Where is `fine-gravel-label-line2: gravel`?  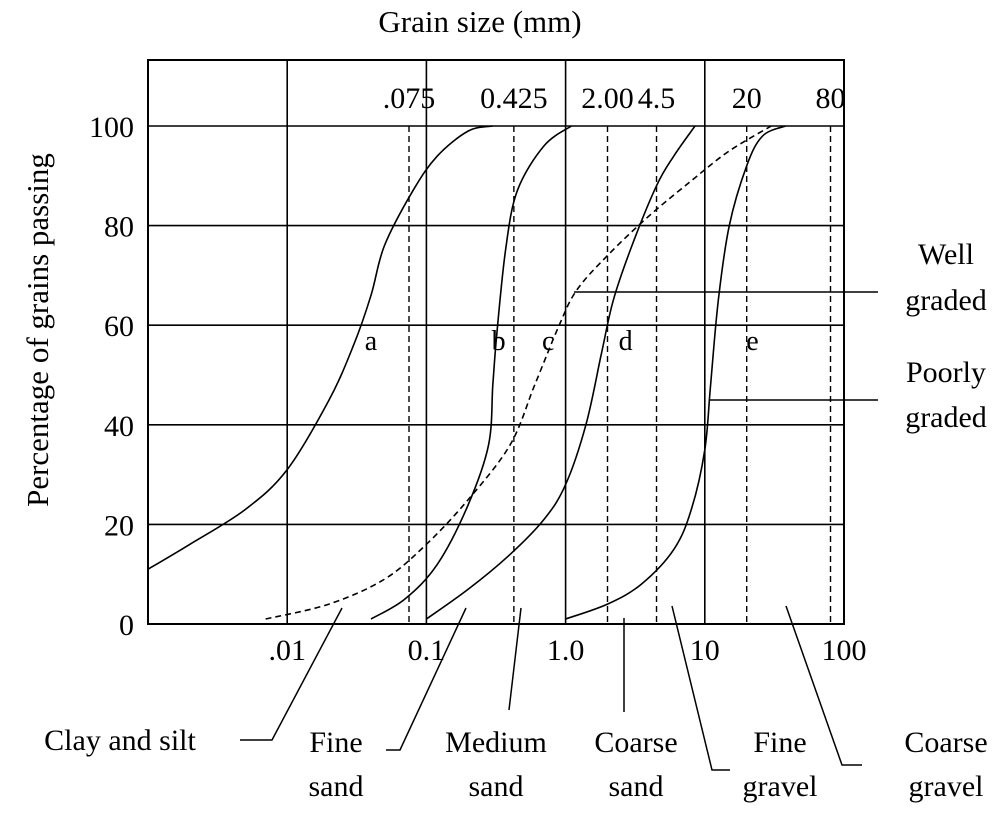
fine-gravel-label-line2: gravel is located at coordinates (780, 786).